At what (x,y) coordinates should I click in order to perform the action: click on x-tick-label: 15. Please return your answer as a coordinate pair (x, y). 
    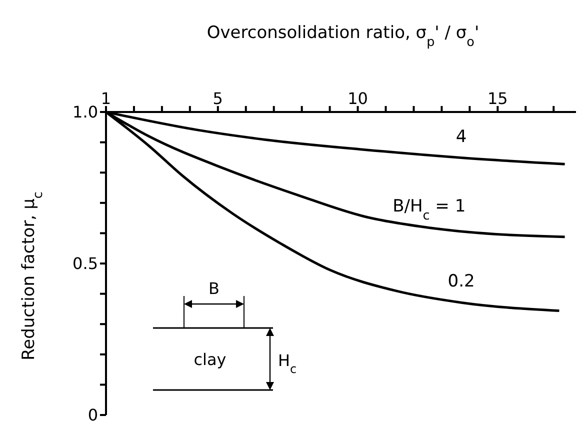
    Looking at the image, I should click on (497, 98).